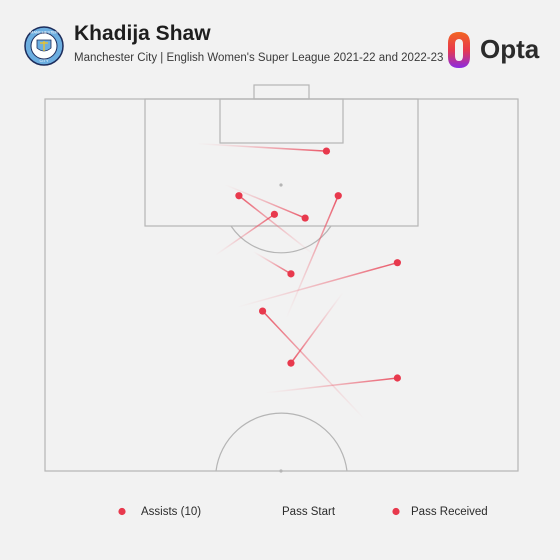  What do you see at coordinates (280, 515) in the screenshot?
I see `legend: Assists (10) Pass Start Pass Received` at bounding box center [280, 515].